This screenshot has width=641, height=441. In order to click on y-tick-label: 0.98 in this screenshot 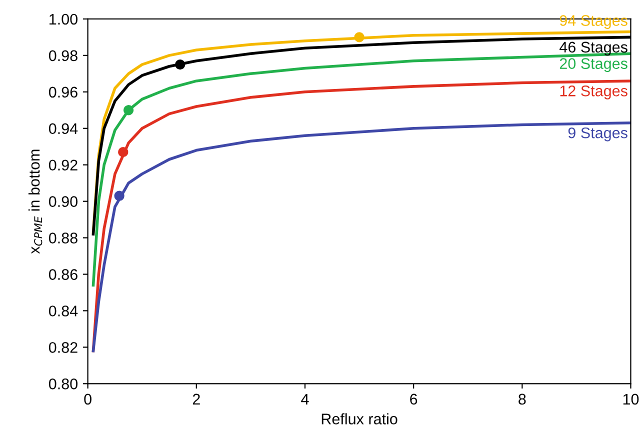, I will do `click(63, 56)`.